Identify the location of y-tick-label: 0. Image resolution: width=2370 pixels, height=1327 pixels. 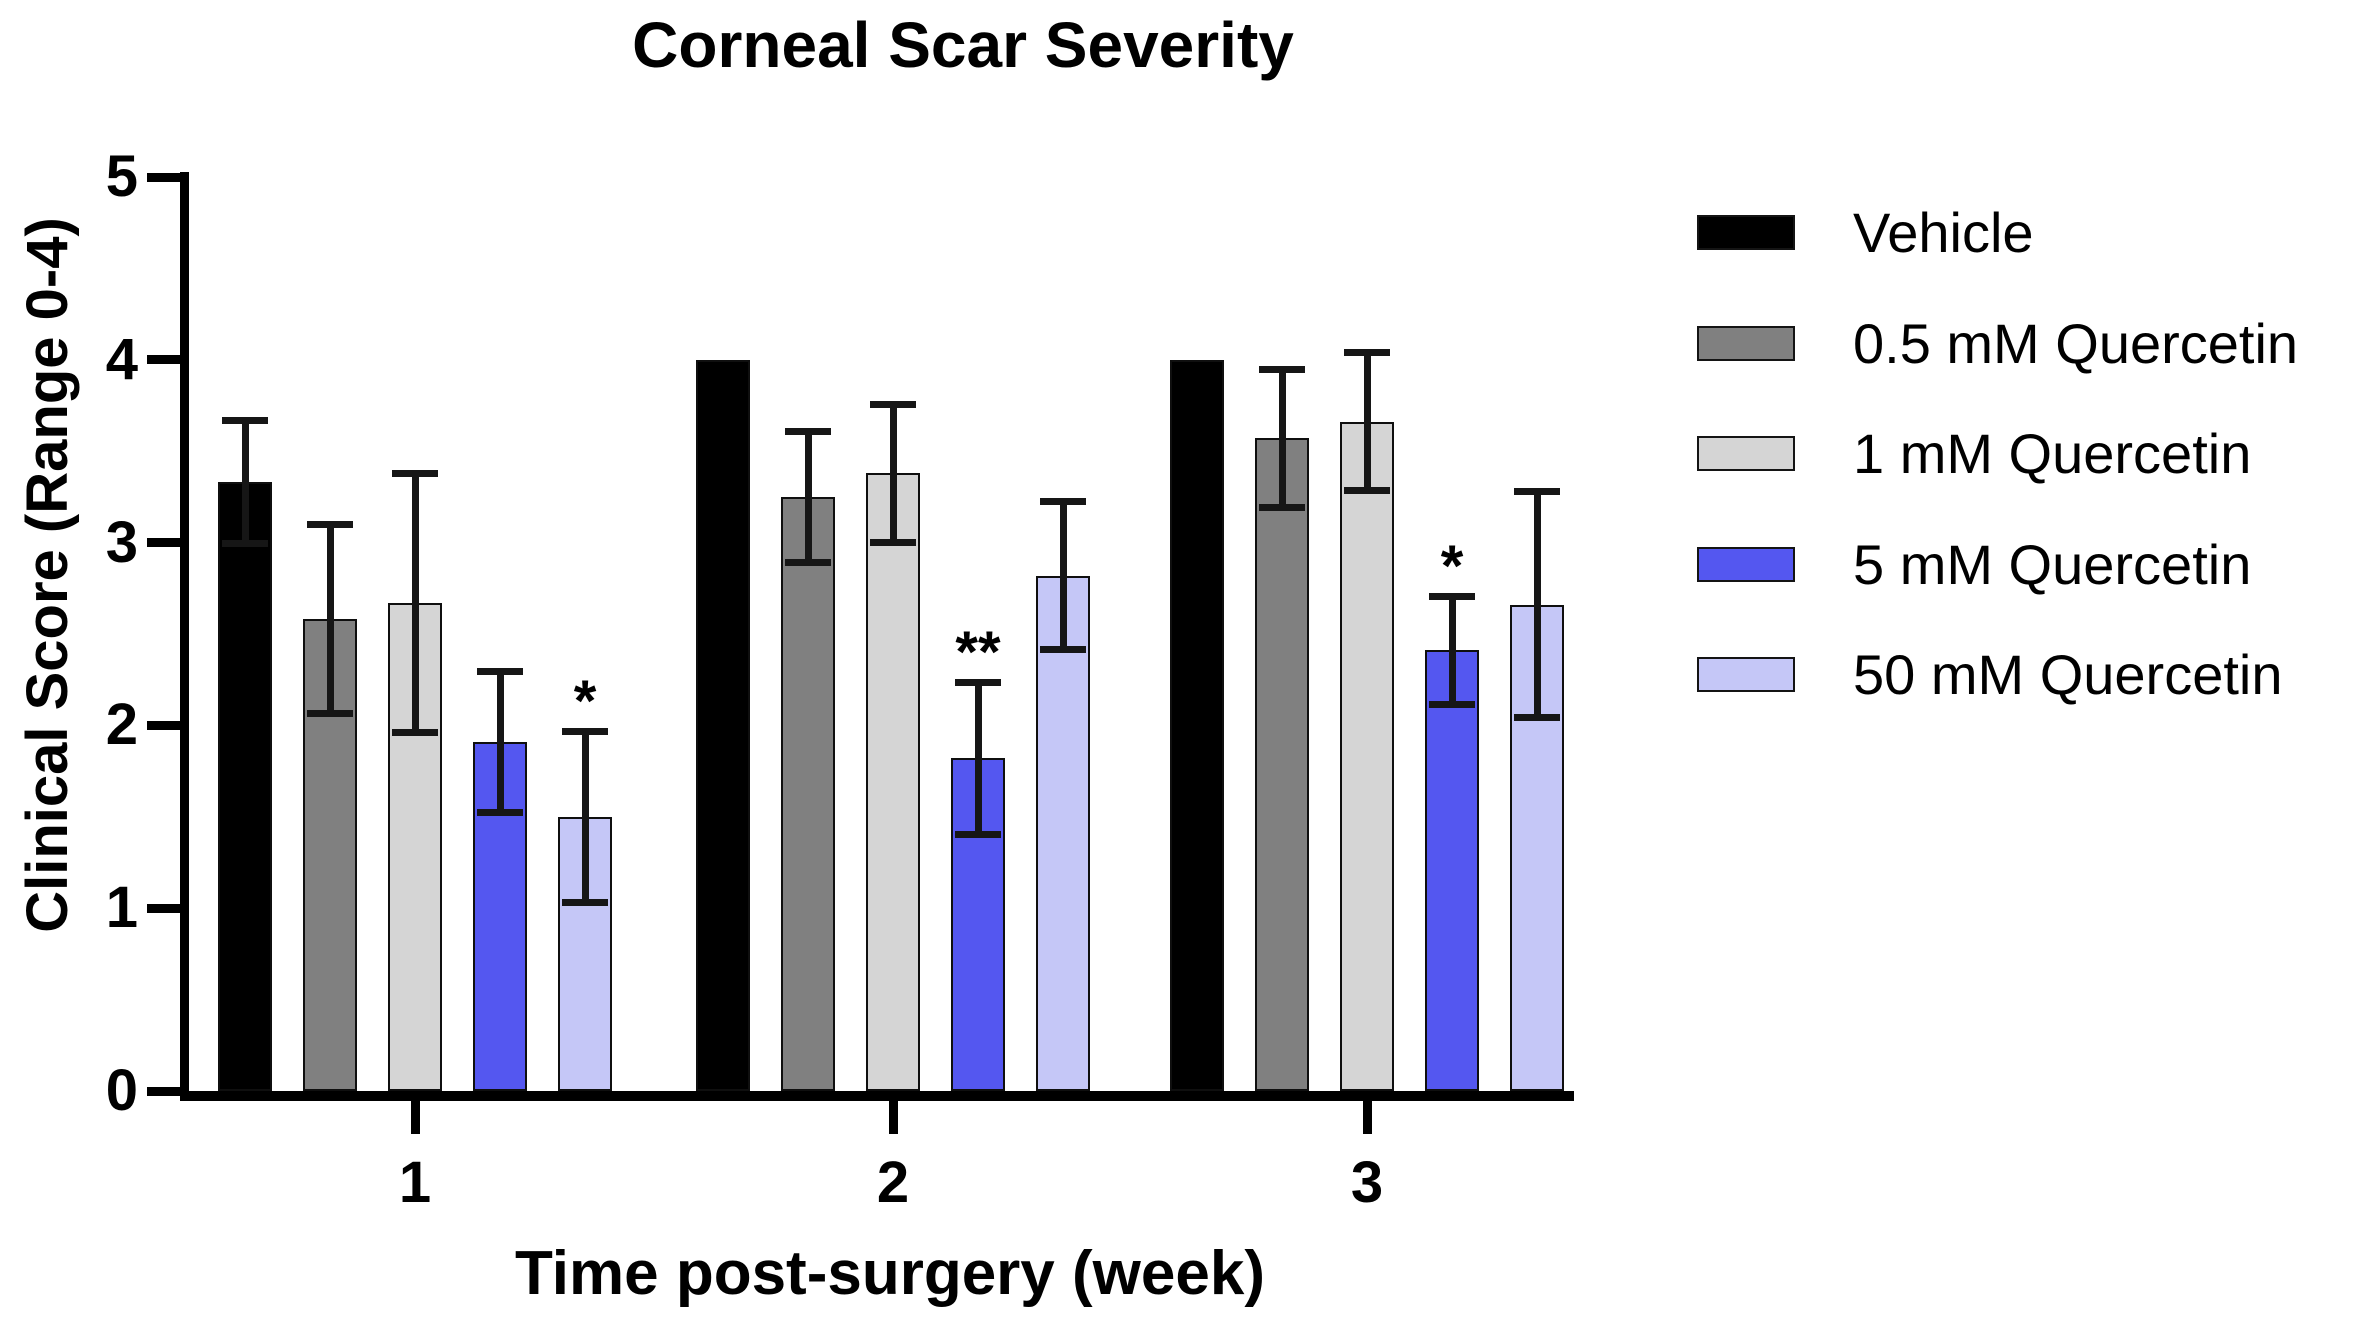
(121, 1090).